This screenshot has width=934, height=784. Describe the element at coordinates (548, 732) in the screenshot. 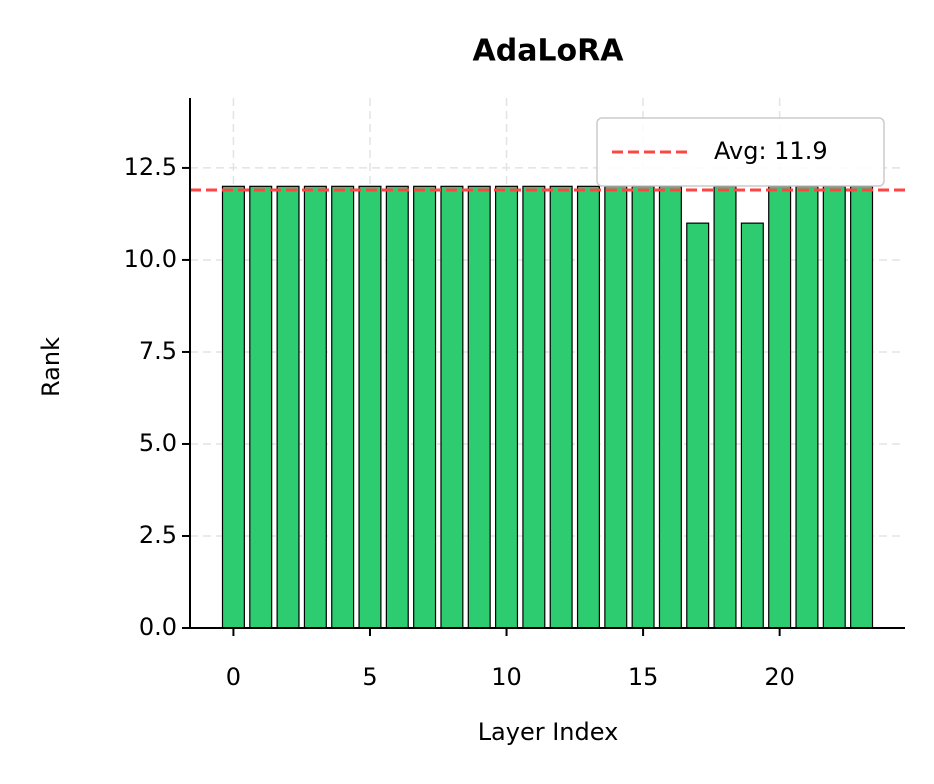

I see `x-axis-label: Layer Index` at that location.